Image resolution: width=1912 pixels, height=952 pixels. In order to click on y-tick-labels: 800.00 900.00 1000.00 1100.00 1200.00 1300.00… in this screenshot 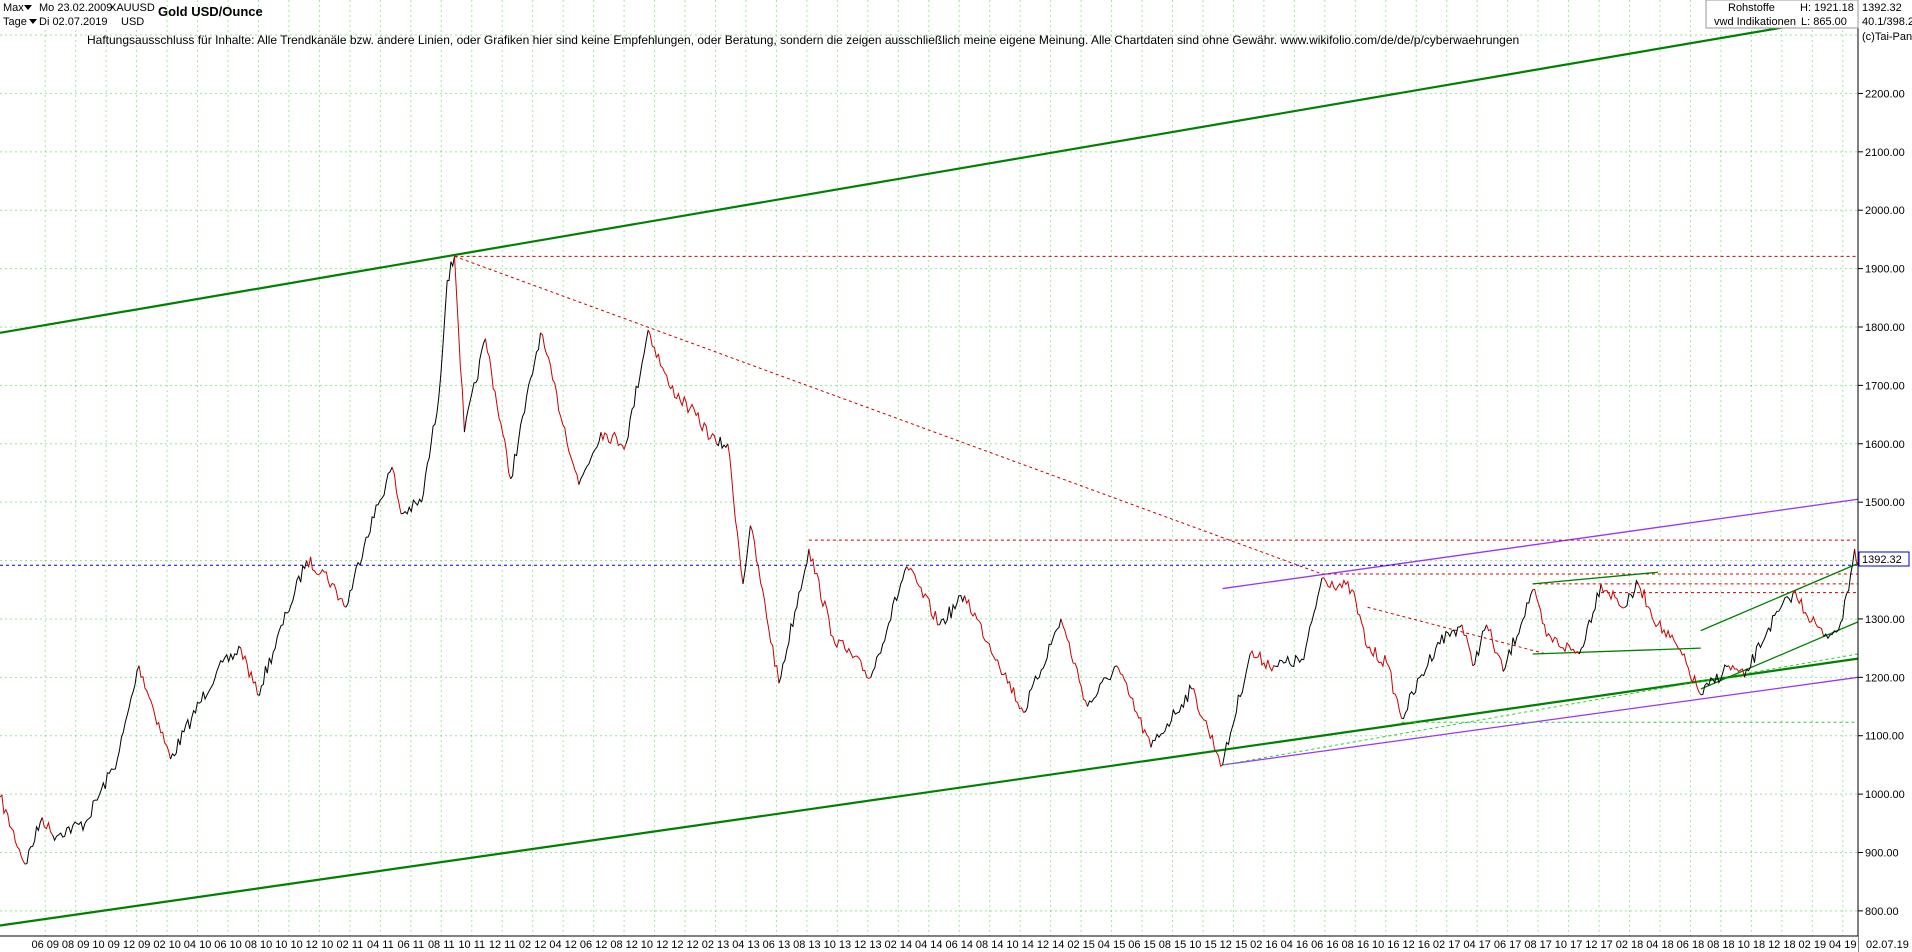, I will do `click(1881, 503)`.